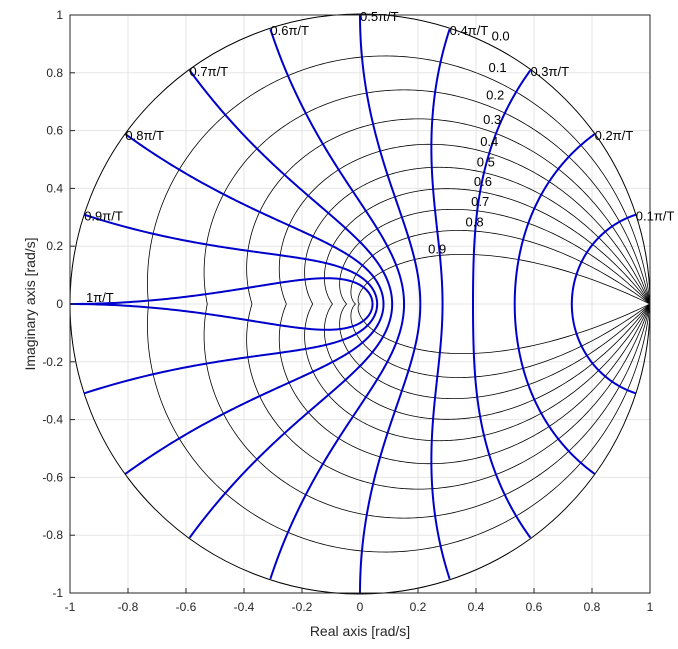 The width and height of the screenshot is (678, 649). I want to click on x-tick-label: -0.6, so click(186, 607).